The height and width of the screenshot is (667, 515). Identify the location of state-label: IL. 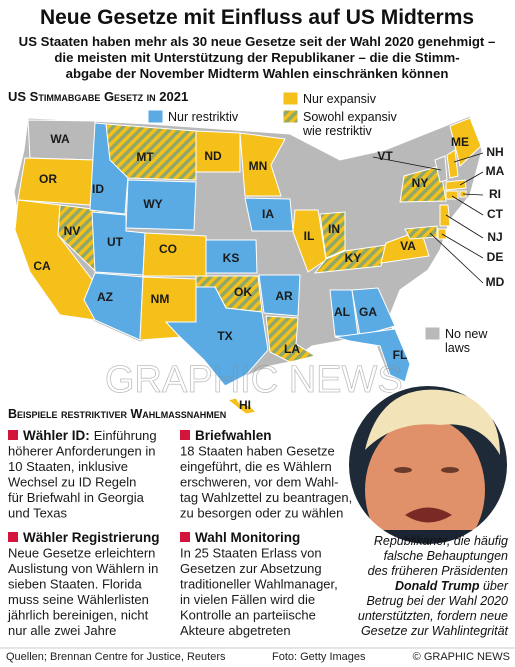
(309, 236).